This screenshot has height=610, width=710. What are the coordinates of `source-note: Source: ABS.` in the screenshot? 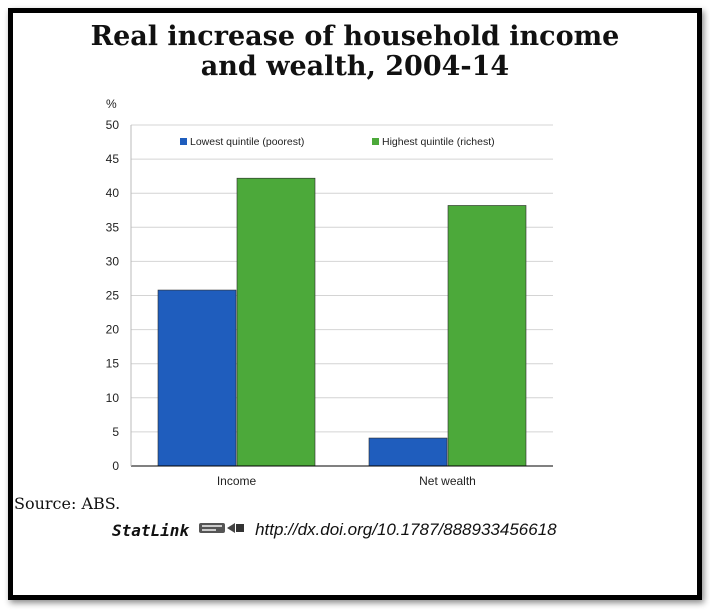 It's located at (67, 503).